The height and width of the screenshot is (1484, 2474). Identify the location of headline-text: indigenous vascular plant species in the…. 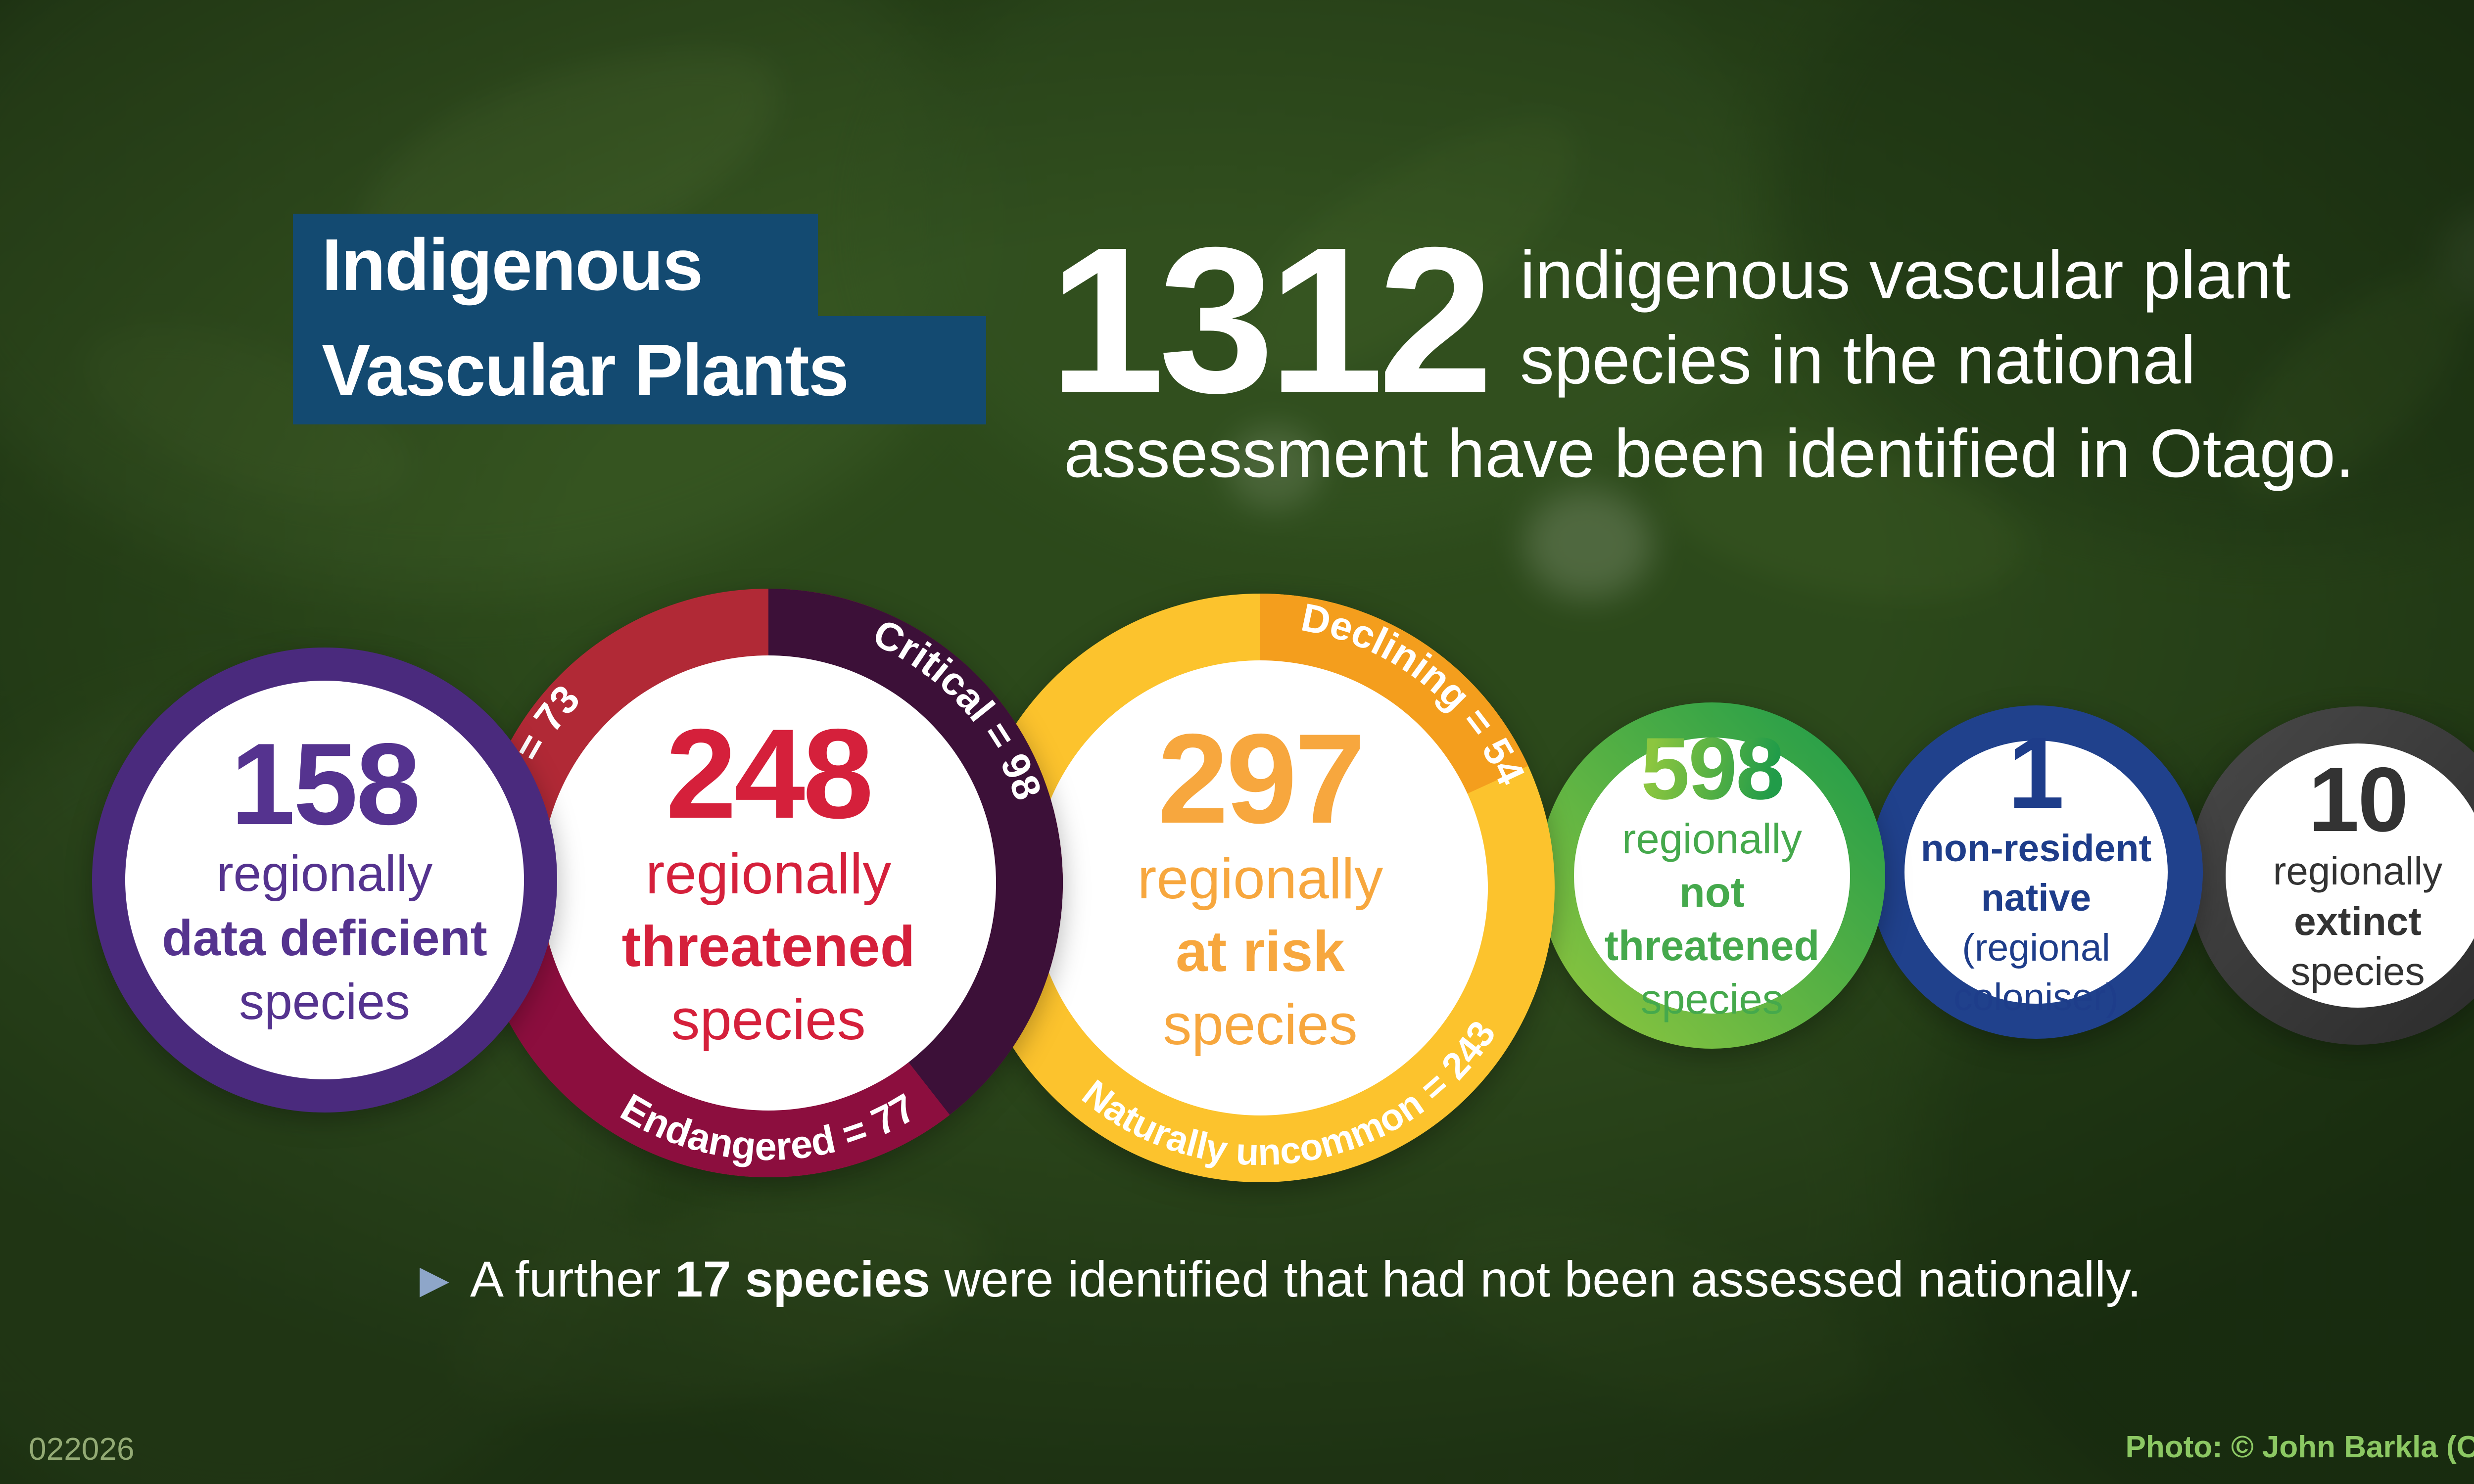
(1905, 317).